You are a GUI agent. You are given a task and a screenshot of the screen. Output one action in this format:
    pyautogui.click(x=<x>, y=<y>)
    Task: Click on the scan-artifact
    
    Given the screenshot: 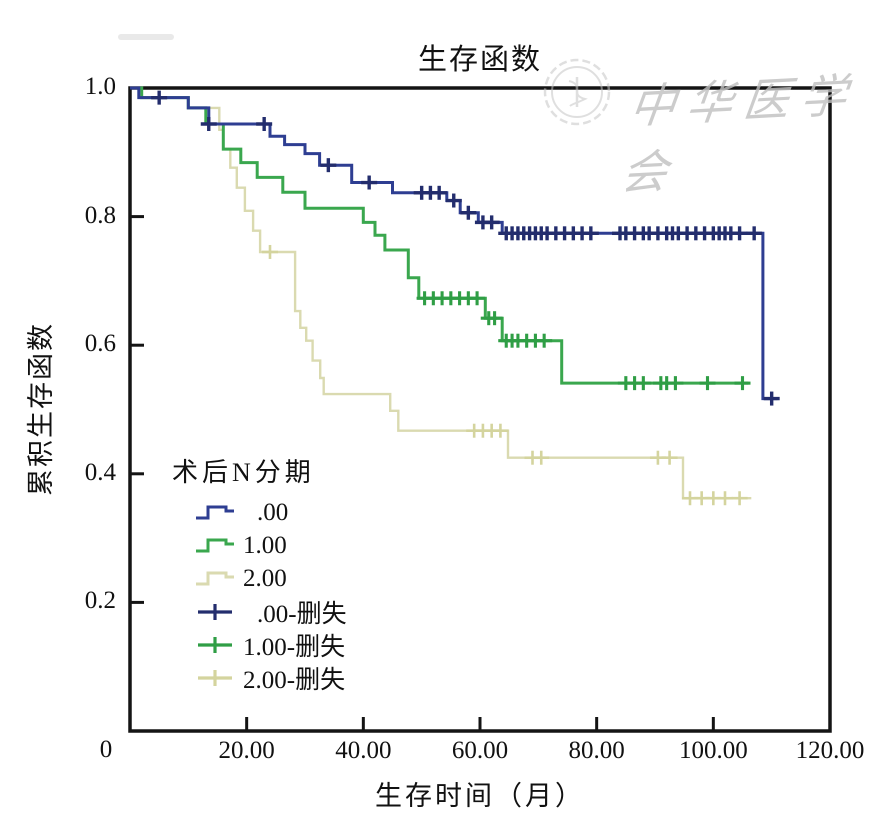 What is the action you would take?
    pyautogui.click(x=146, y=37)
    